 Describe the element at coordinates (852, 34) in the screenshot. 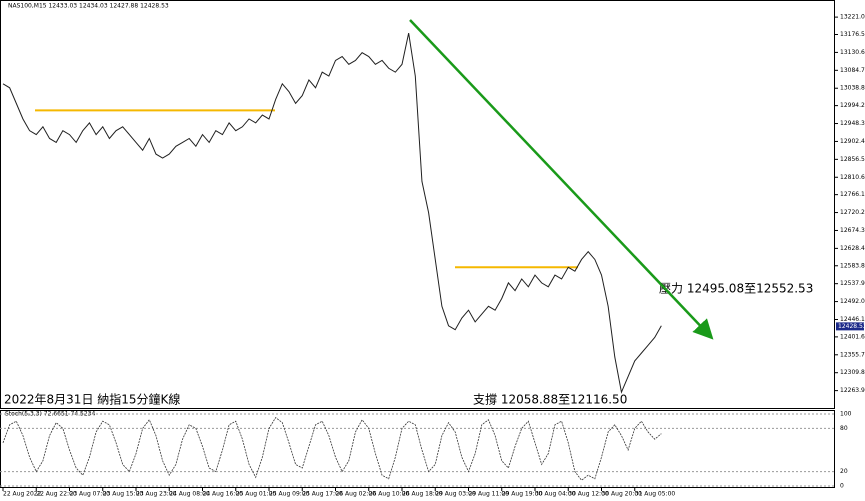

I see `y-tick-label: 13176.50` at that location.